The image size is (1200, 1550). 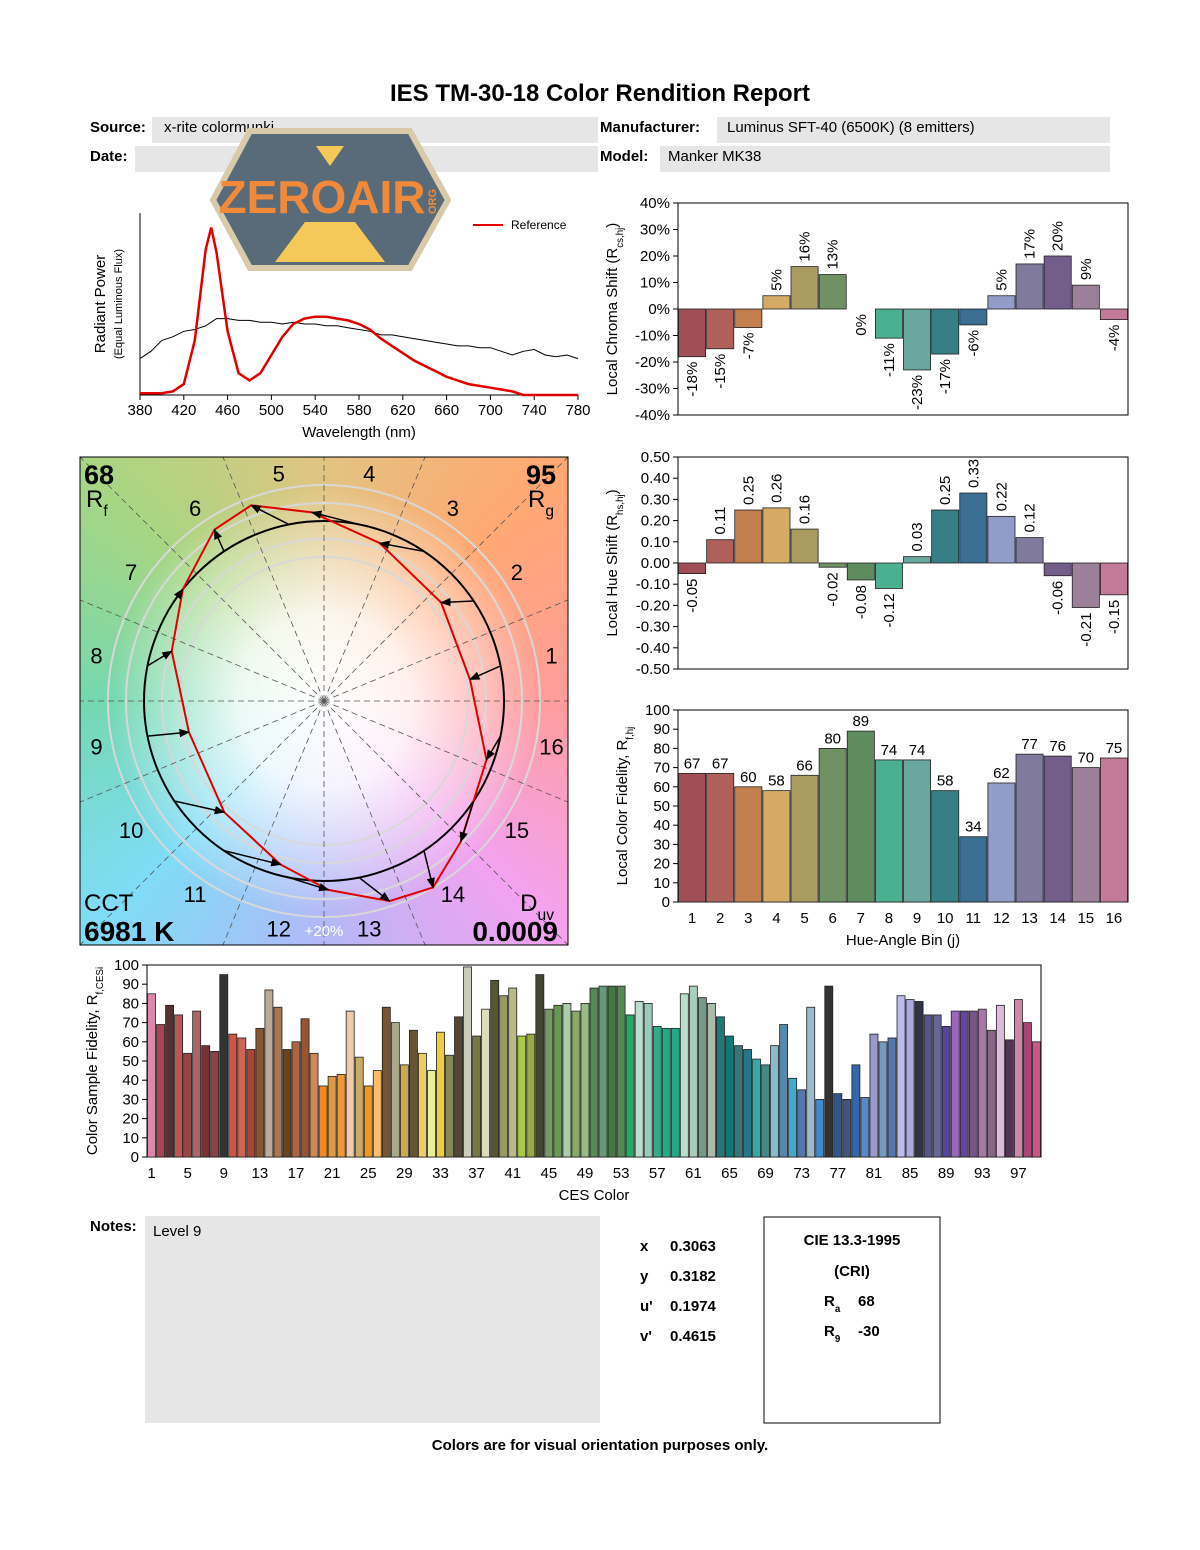 What do you see at coordinates (96, 746) in the screenshot?
I see `bin-label: 9` at bounding box center [96, 746].